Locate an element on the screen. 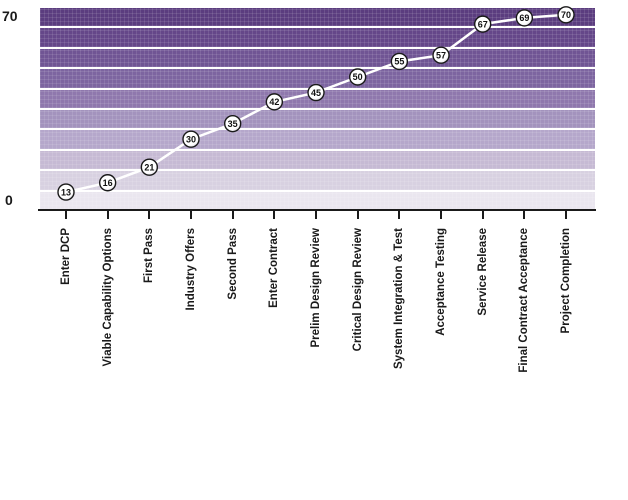 This screenshot has height=500, width=628. data-point: 45 is located at coordinates (316, 92).